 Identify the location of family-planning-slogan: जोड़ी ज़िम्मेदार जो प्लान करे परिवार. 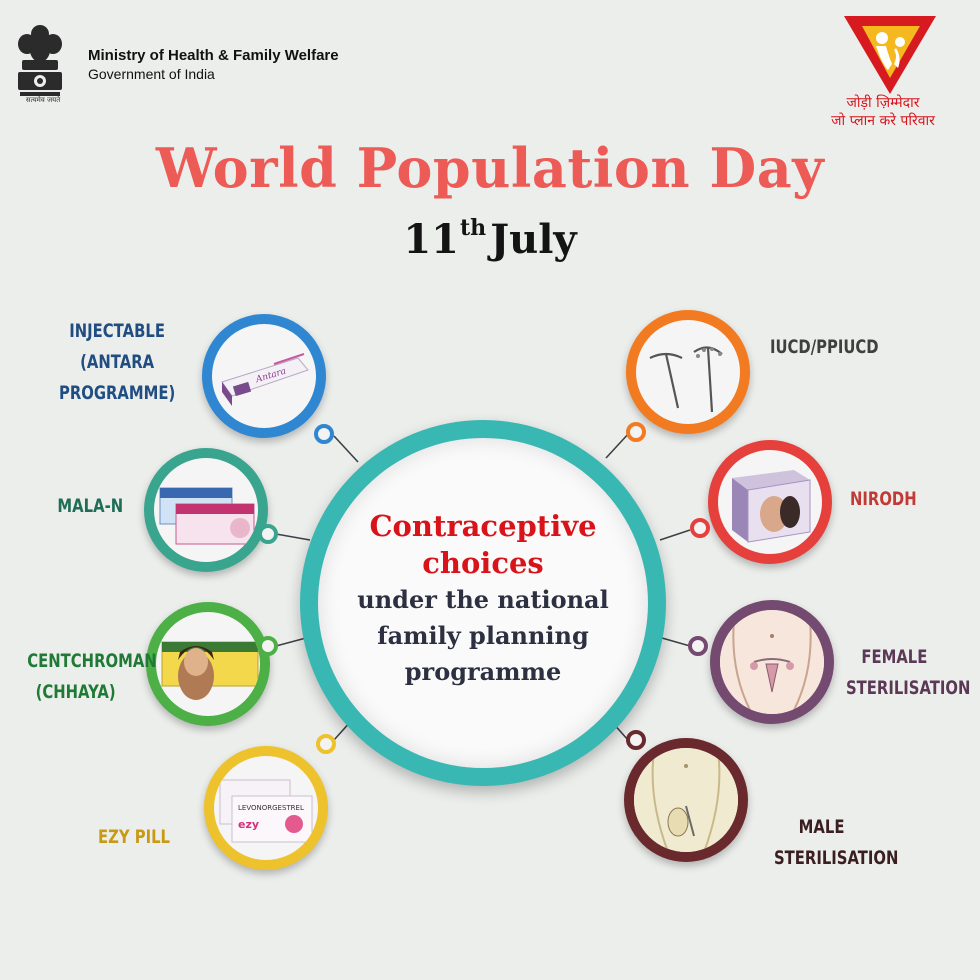
(883, 112).